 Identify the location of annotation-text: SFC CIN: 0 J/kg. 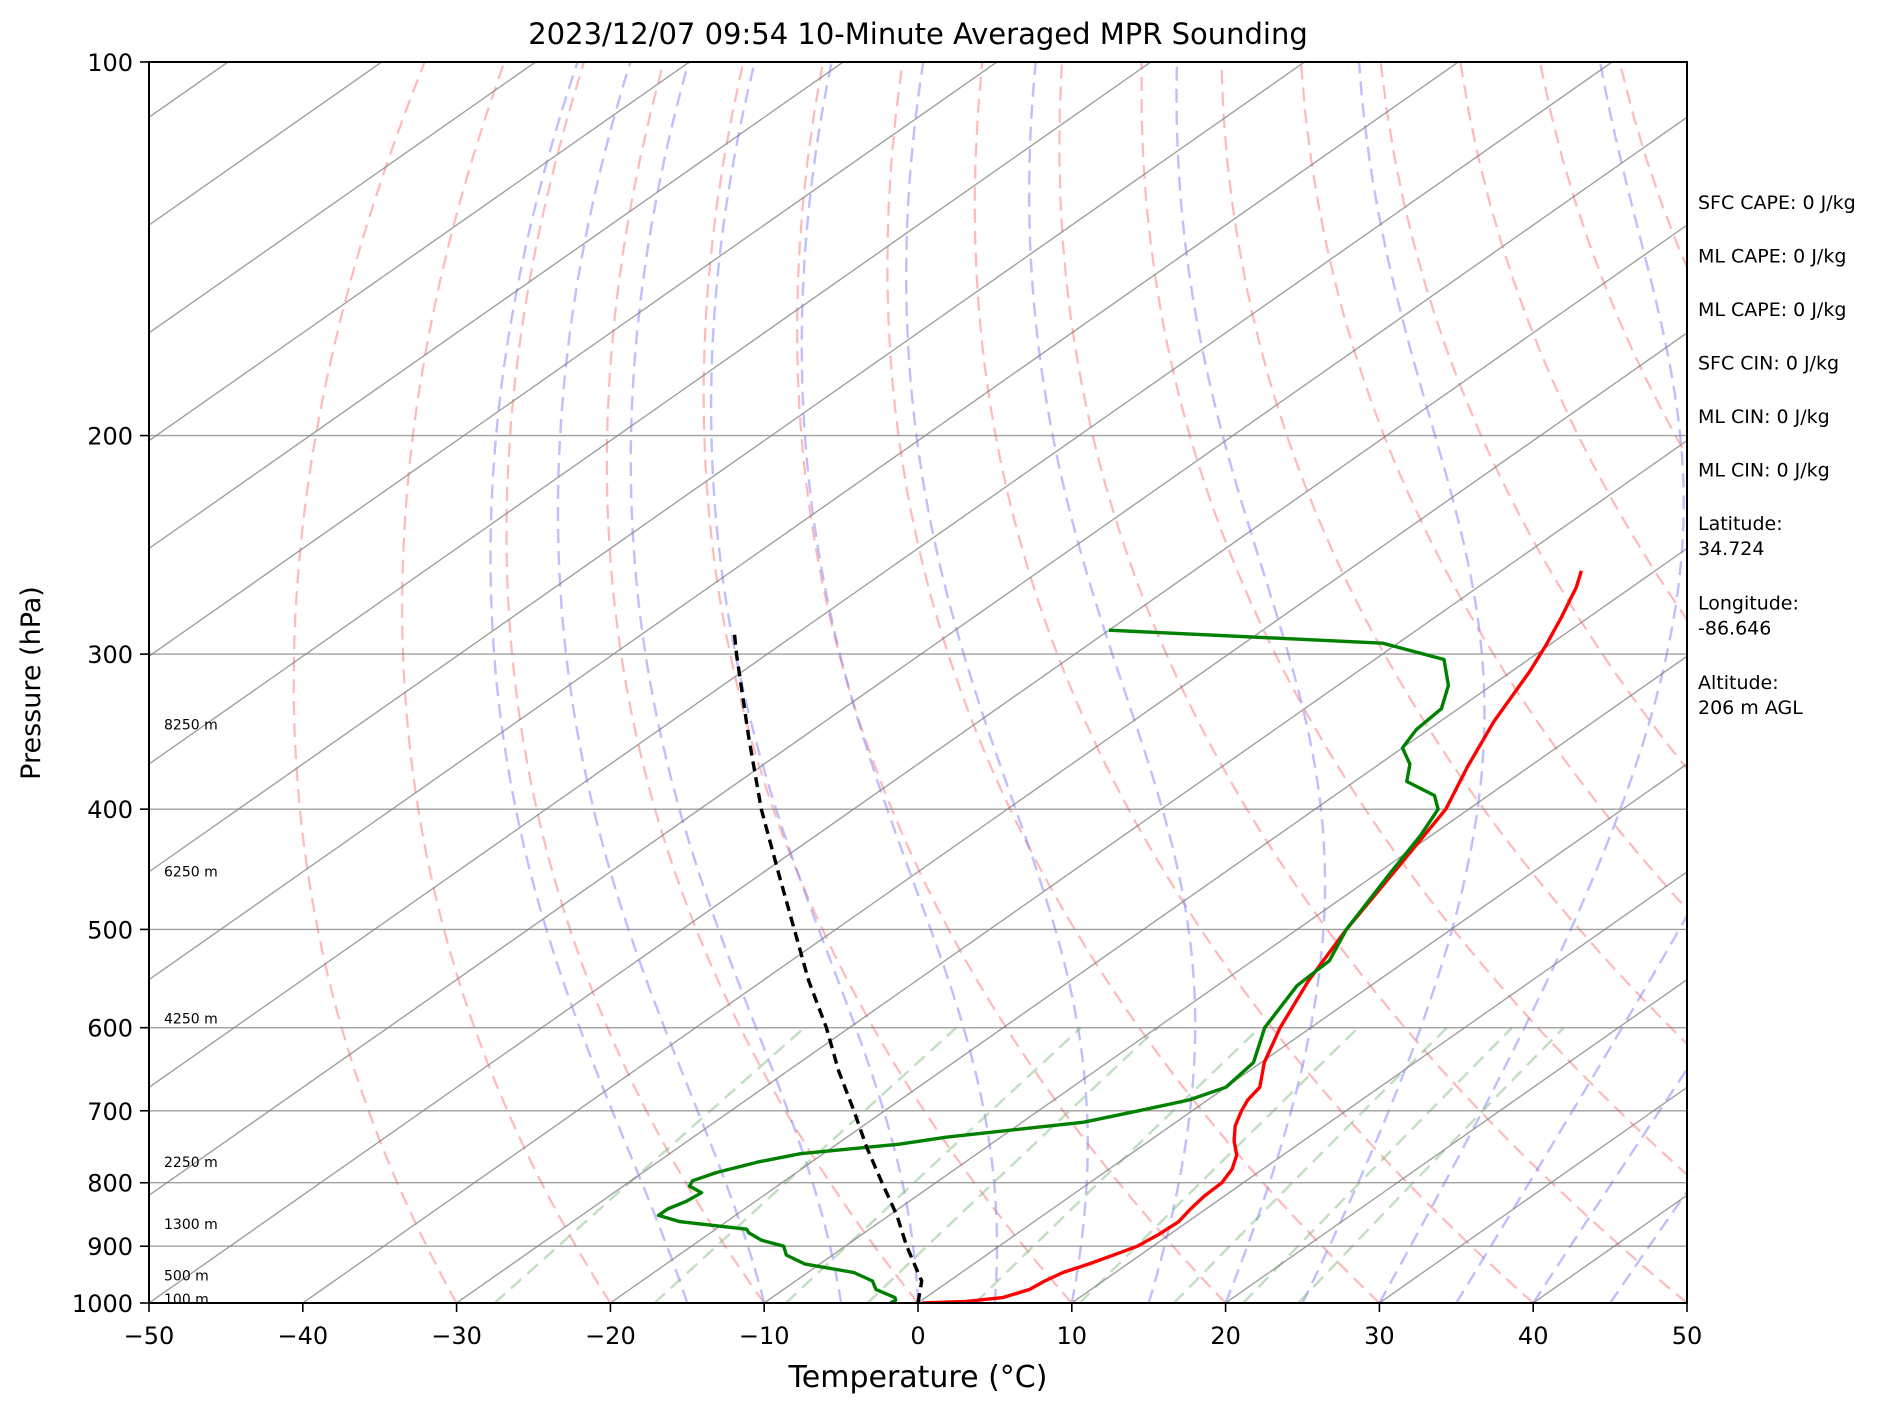
(1768, 364).